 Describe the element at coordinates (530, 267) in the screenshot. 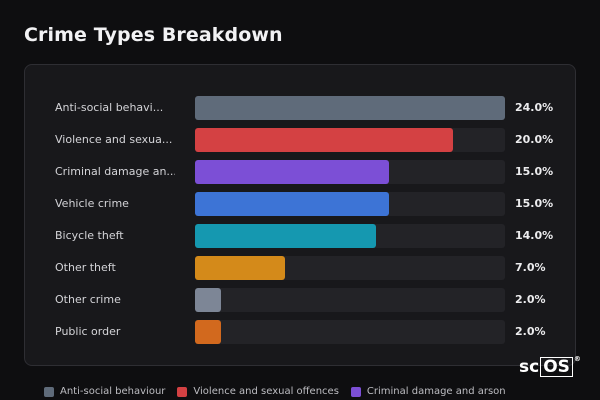

I see `value-label: 7.0%` at that location.